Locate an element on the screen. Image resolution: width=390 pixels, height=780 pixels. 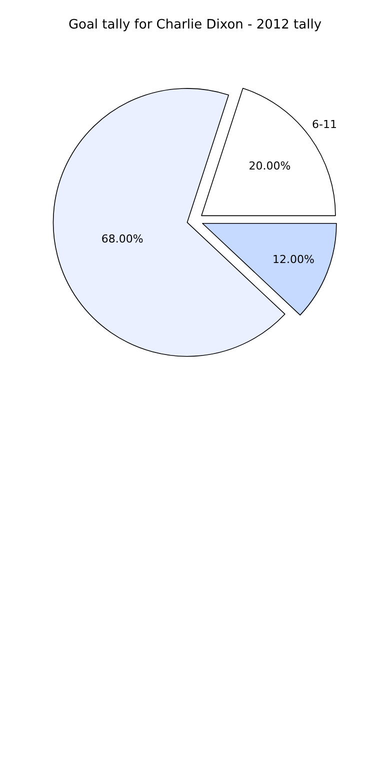
data-label: 68.00% is located at coordinates (122, 239).